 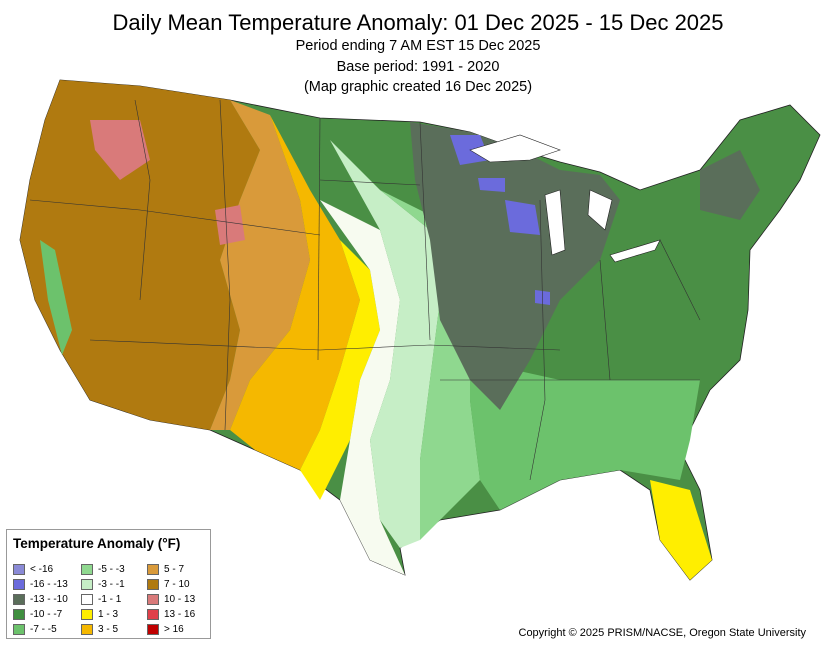 What do you see at coordinates (230, 225) in the screenshot?
I see `region-pink-10-13b` at bounding box center [230, 225].